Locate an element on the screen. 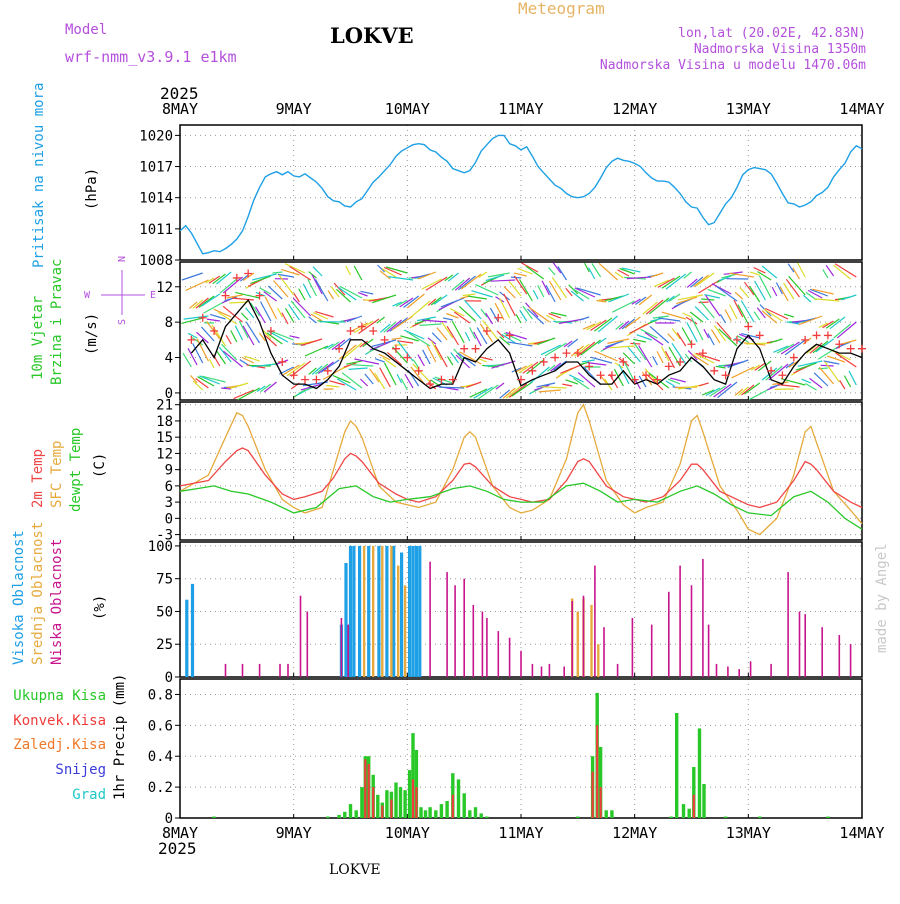  altitude-text: Nadmorska Visina 1350m is located at coordinates (780, 49).